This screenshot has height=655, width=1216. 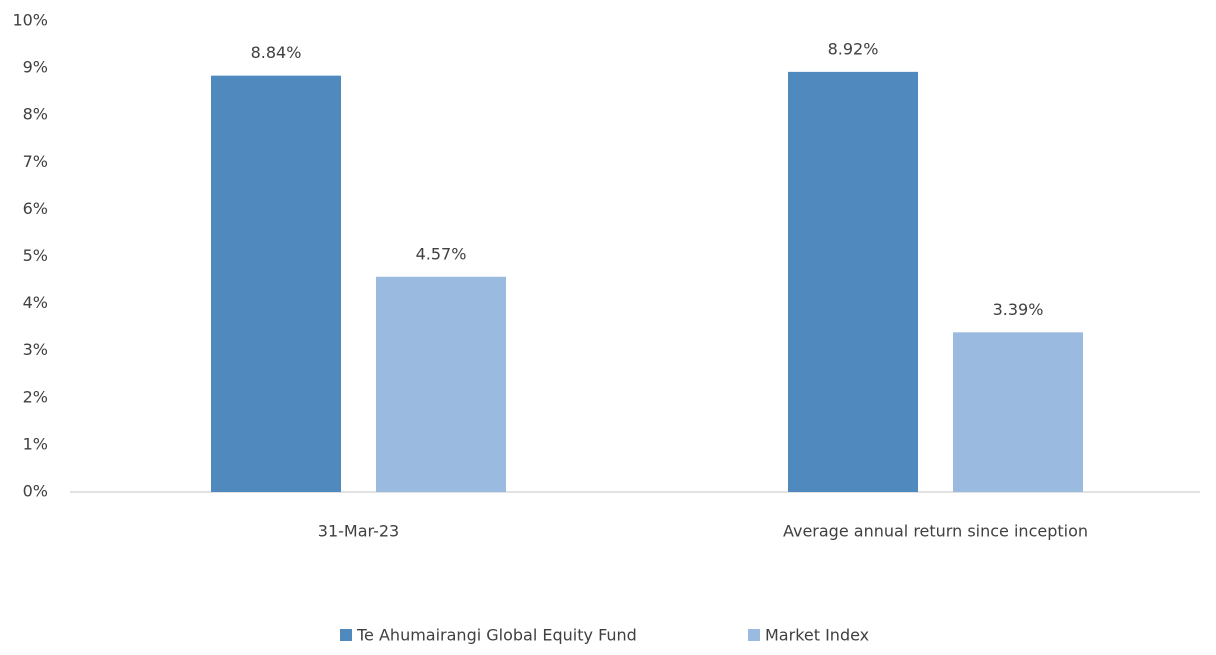 What do you see at coordinates (817, 635) in the screenshot?
I see `legend-label: Market Index` at bounding box center [817, 635].